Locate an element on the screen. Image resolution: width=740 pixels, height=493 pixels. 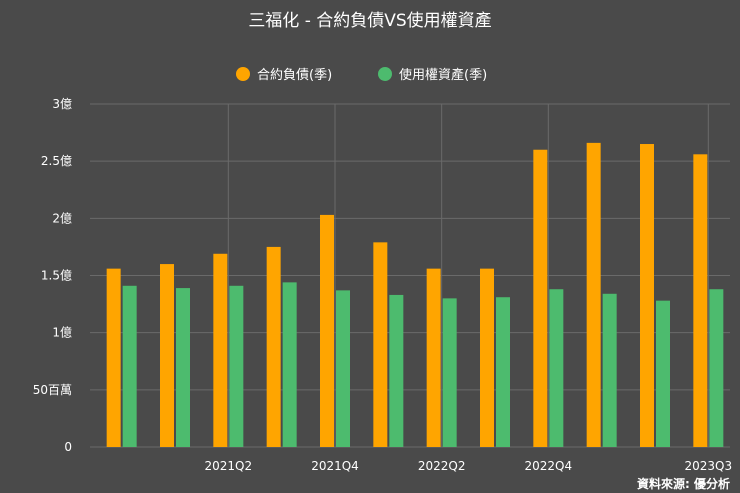
source-note: 資料來源: 優分析 is located at coordinates (683, 483).